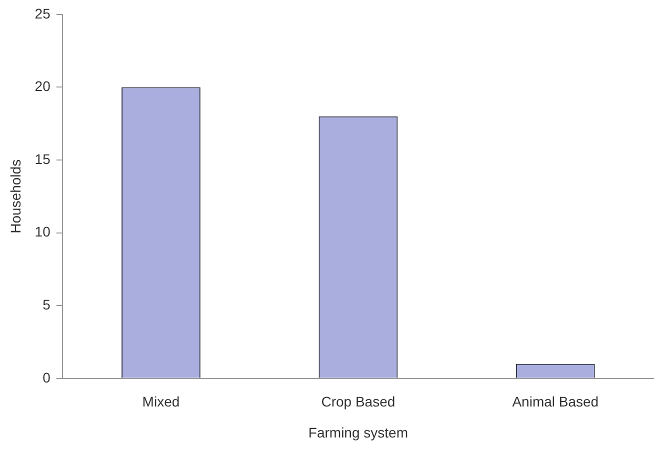  What do you see at coordinates (358, 432) in the screenshot?
I see `x-axis-title: Farming system` at bounding box center [358, 432].